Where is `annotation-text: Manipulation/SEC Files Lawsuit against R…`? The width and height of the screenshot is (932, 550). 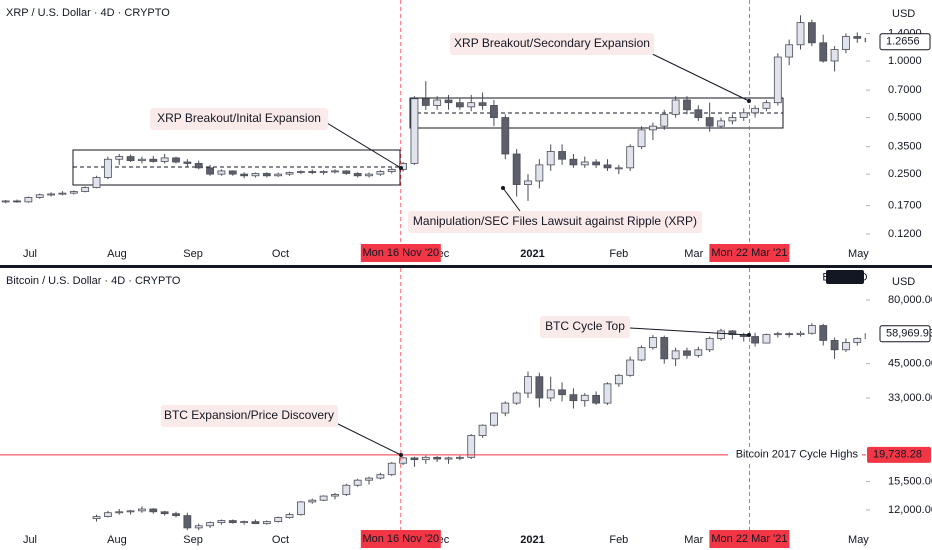
annotation-text: Manipulation/SEC Files Lawsuit against R… is located at coordinates (555, 221).